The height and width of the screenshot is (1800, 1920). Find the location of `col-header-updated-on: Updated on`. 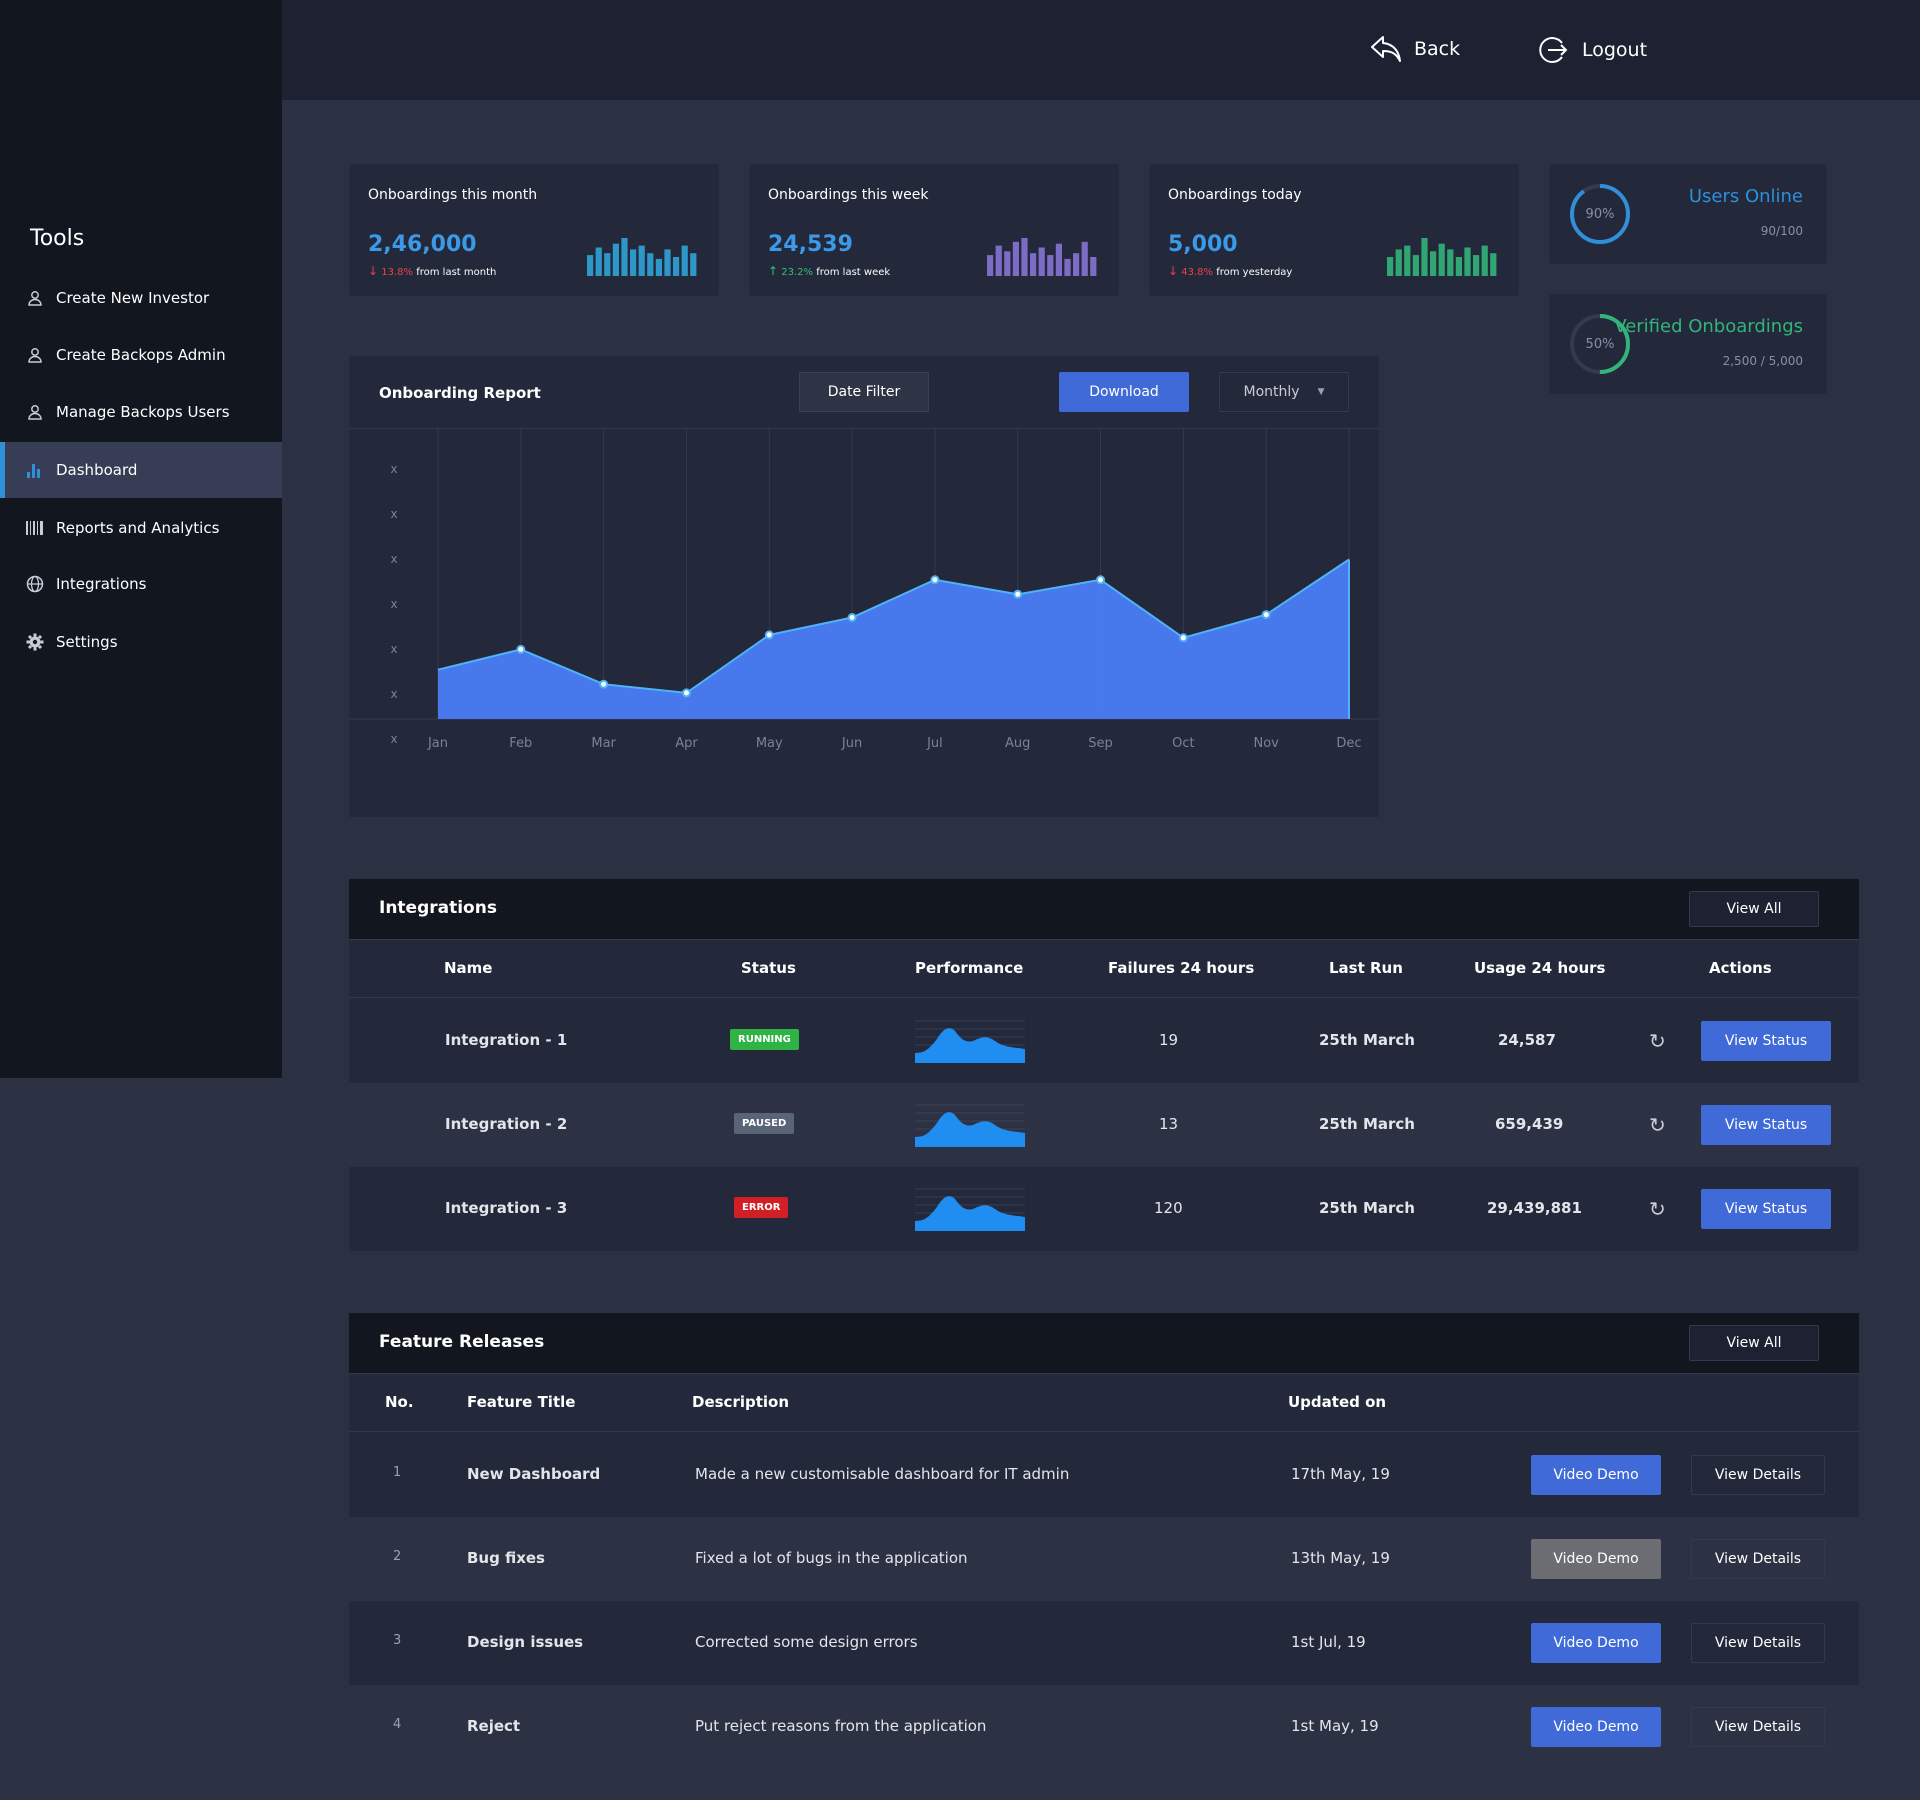

col-header-updated-on: Updated on is located at coordinates (1337, 1402).